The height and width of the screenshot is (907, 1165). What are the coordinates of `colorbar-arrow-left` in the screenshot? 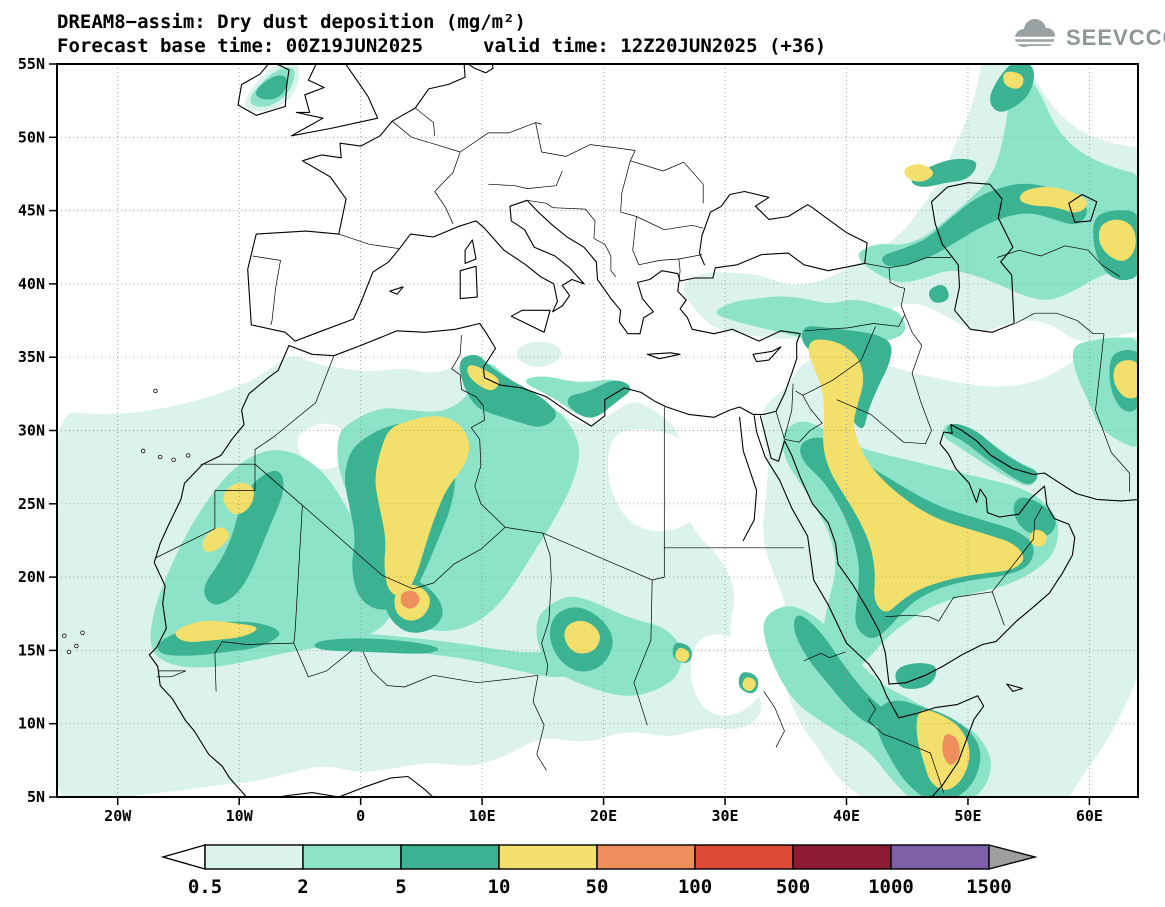 It's located at (183, 857).